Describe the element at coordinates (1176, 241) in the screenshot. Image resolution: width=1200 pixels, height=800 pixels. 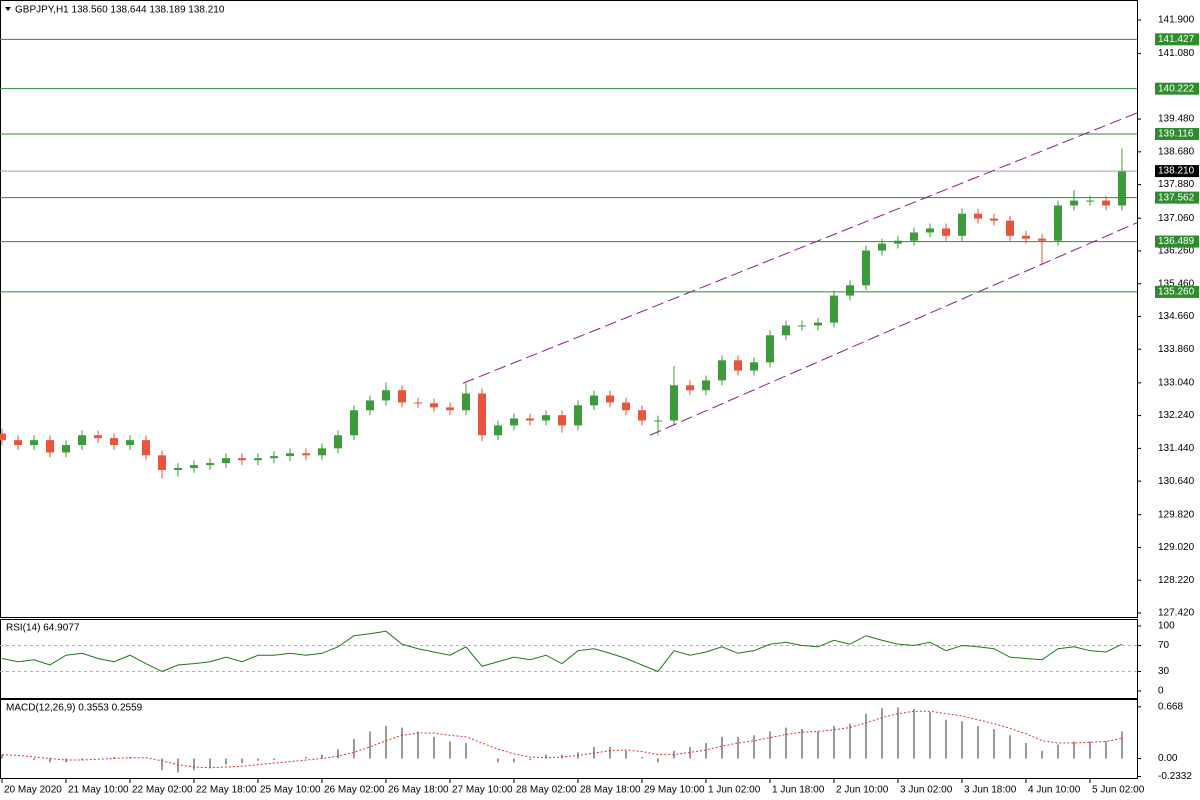
I see `level-label: 136.489` at that location.